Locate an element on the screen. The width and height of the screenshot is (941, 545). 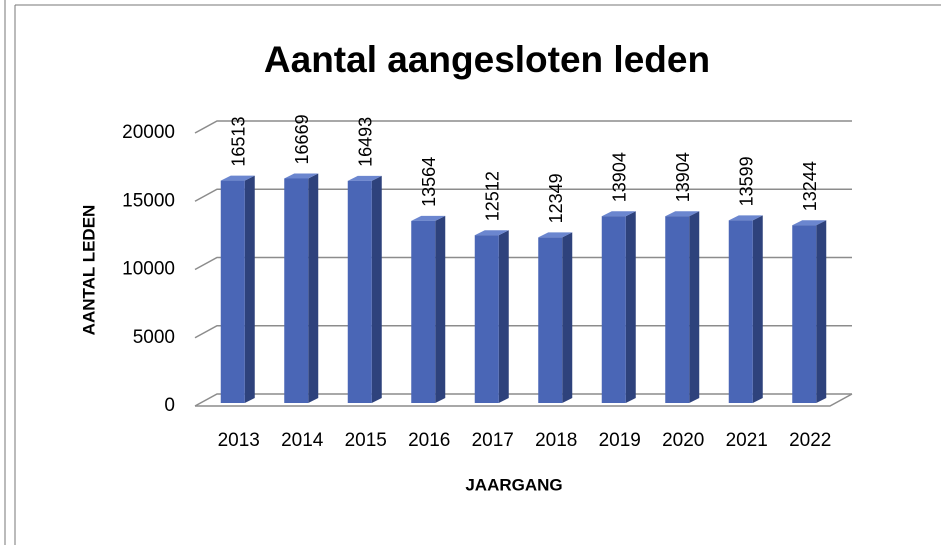
x-tick-label: 2019 is located at coordinates (620, 440).